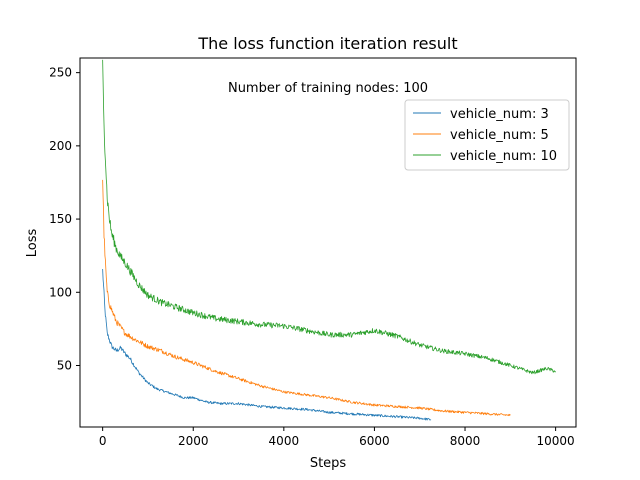 The width and height of the screenshot is (640, 480). What do you see at coordinates (503, 156) in the screenshot?
I see `legend-label-vehicle-10: vehicle_num: 10` at bounding box center [503, 156].